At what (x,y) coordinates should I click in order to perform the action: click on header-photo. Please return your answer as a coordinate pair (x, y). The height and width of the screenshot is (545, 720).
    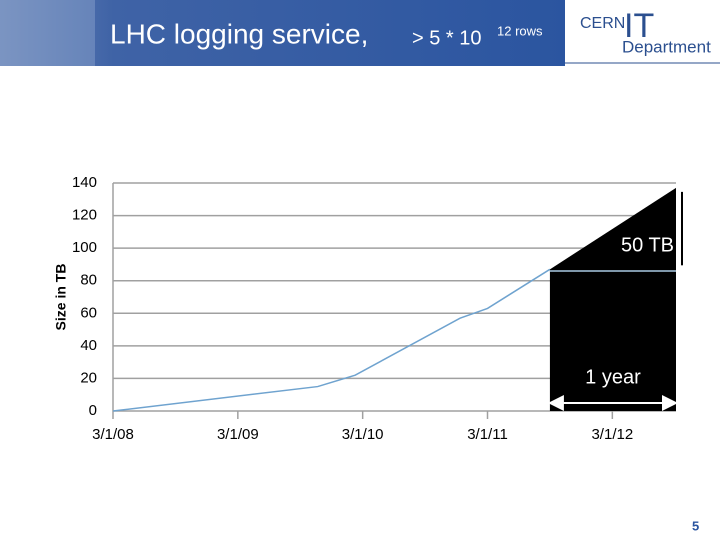
    Looking at the image, I should click on (47, 33).